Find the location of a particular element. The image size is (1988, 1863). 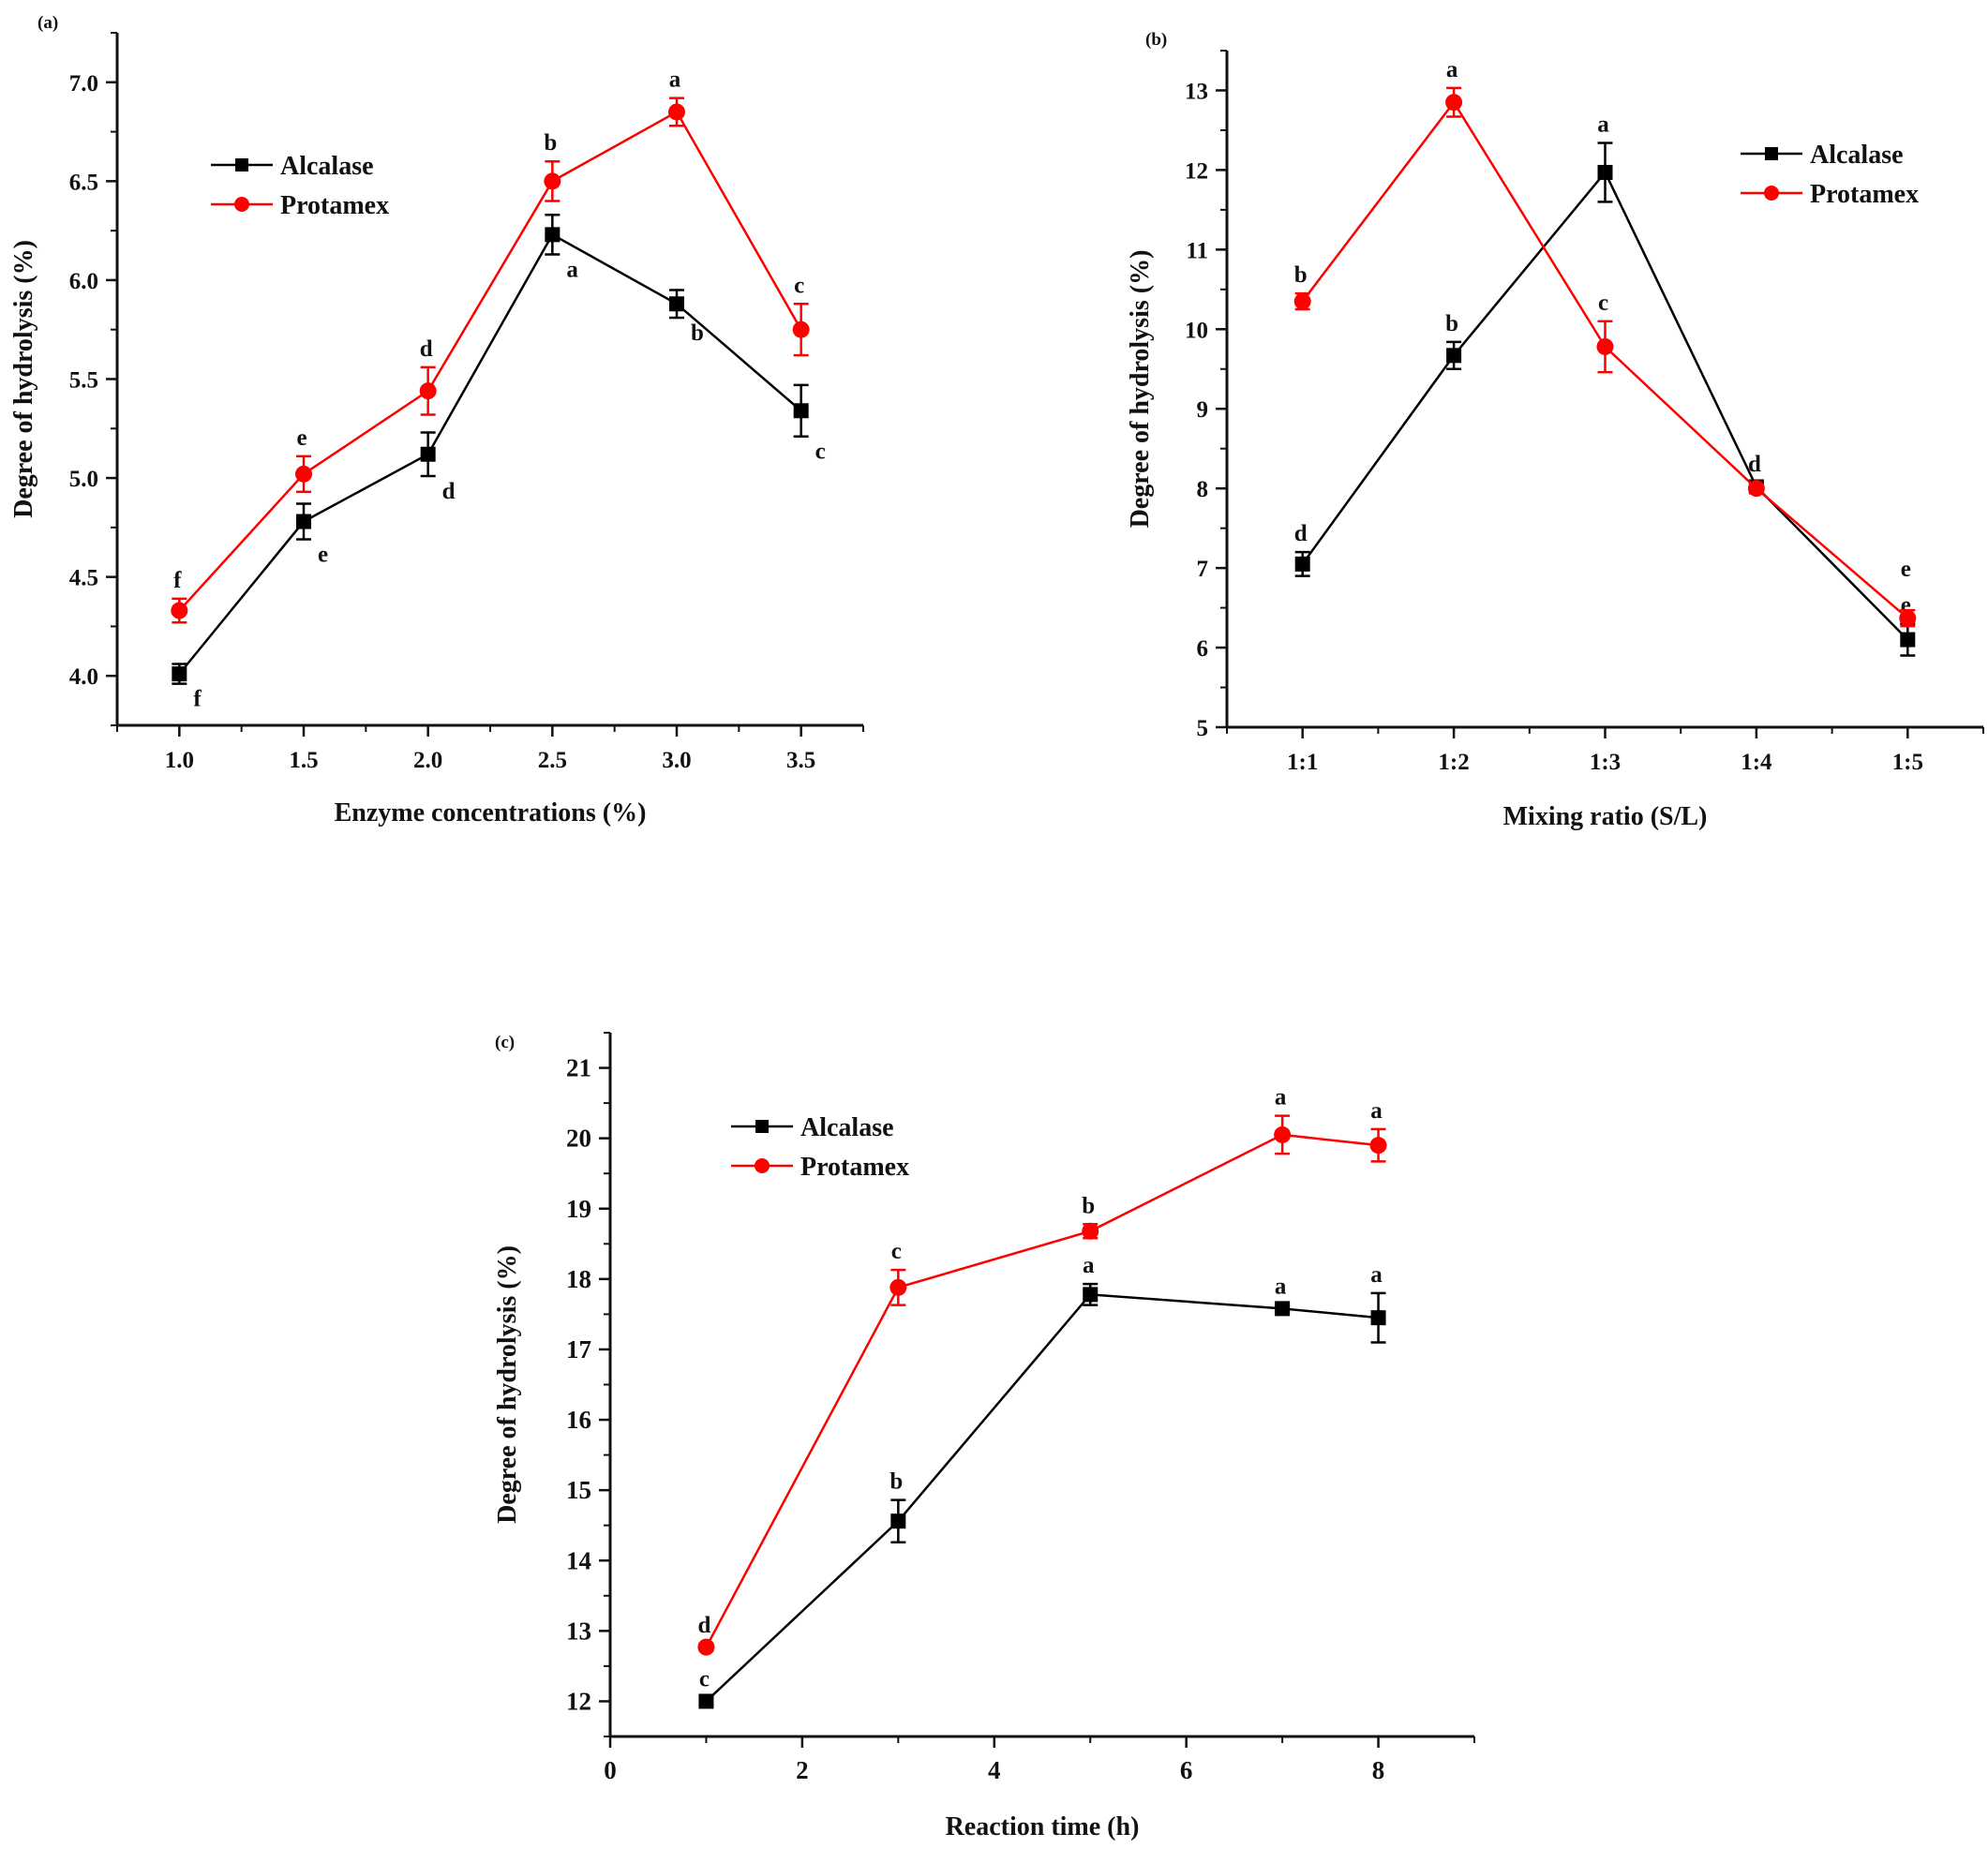

x-tick-label: 1:1 is located at coordinates (1302, 763).